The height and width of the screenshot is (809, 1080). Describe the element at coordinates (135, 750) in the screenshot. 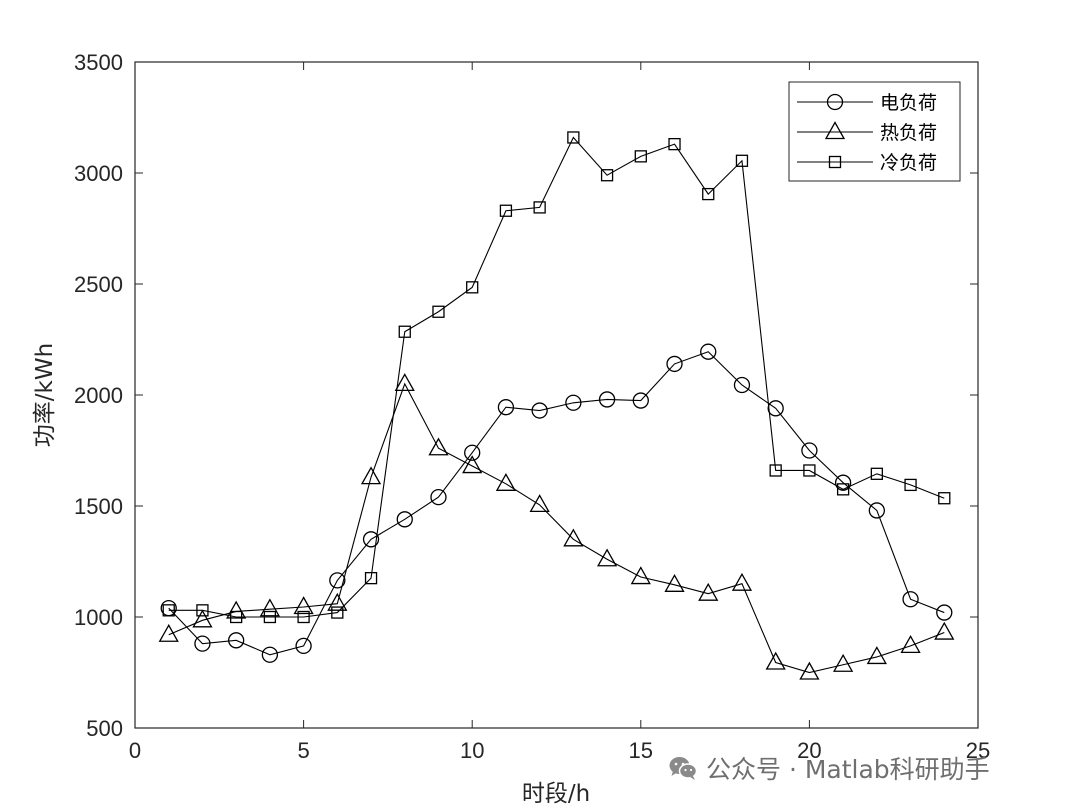

I see `x-tick-label: 0` at that location.